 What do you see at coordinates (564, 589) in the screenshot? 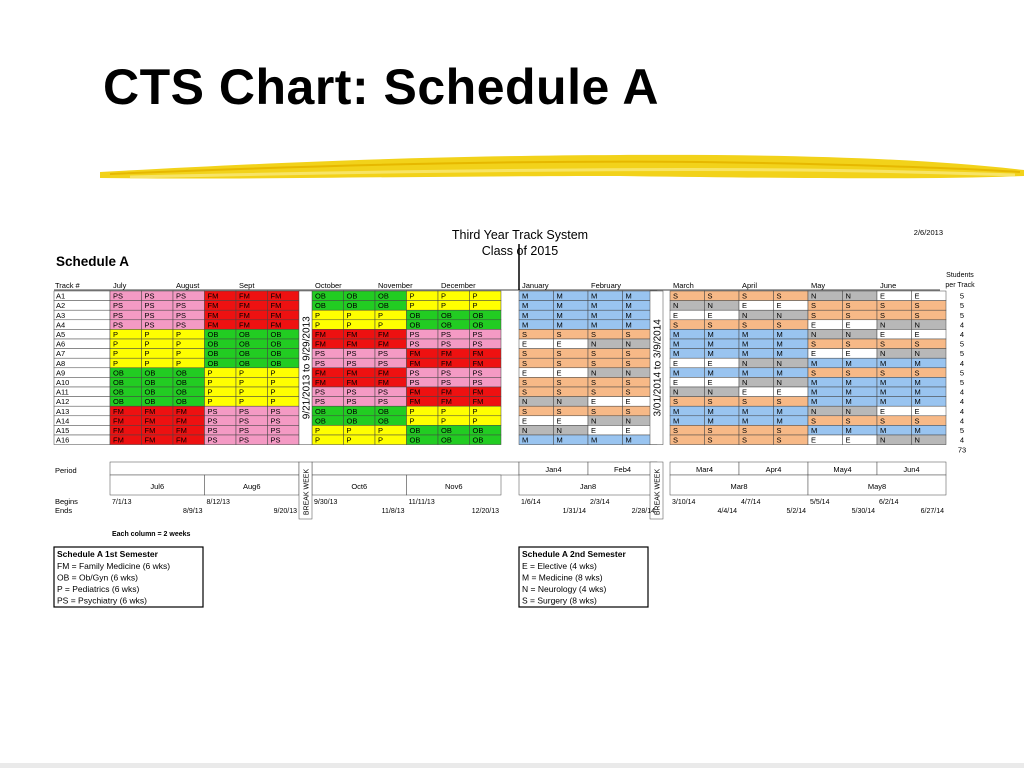
I see `legend-semester-2-item: N = Neurology (4 wks)` at bounding box center [564, 589].